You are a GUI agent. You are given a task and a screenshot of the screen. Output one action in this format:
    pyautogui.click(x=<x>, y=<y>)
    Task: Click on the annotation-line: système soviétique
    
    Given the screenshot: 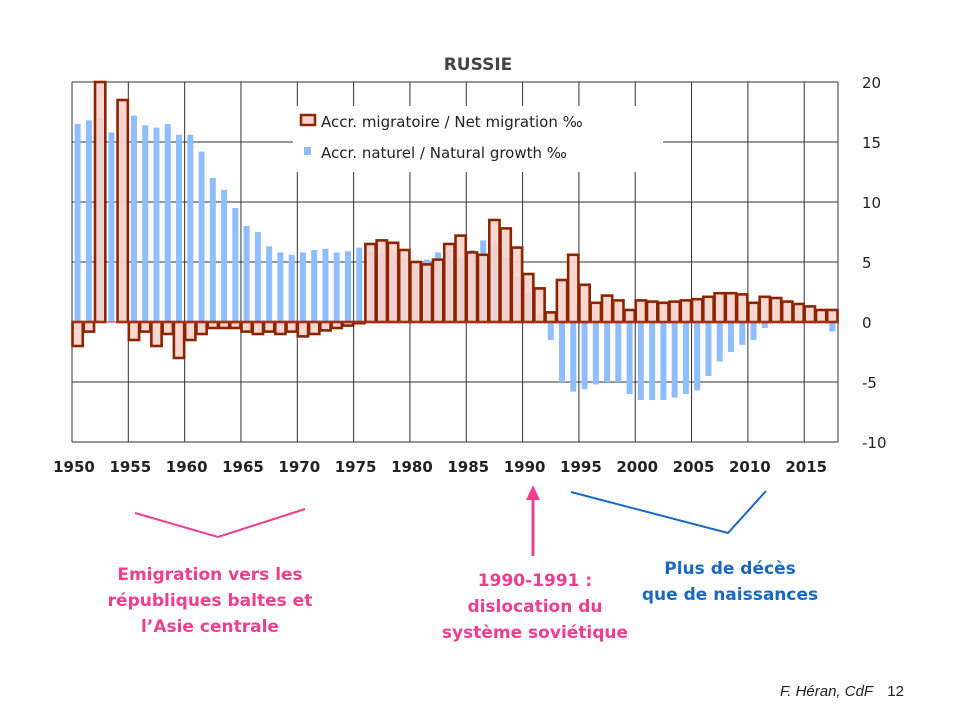 What is the action you would take?
    pyautogui.click(x=535, y=633)
    